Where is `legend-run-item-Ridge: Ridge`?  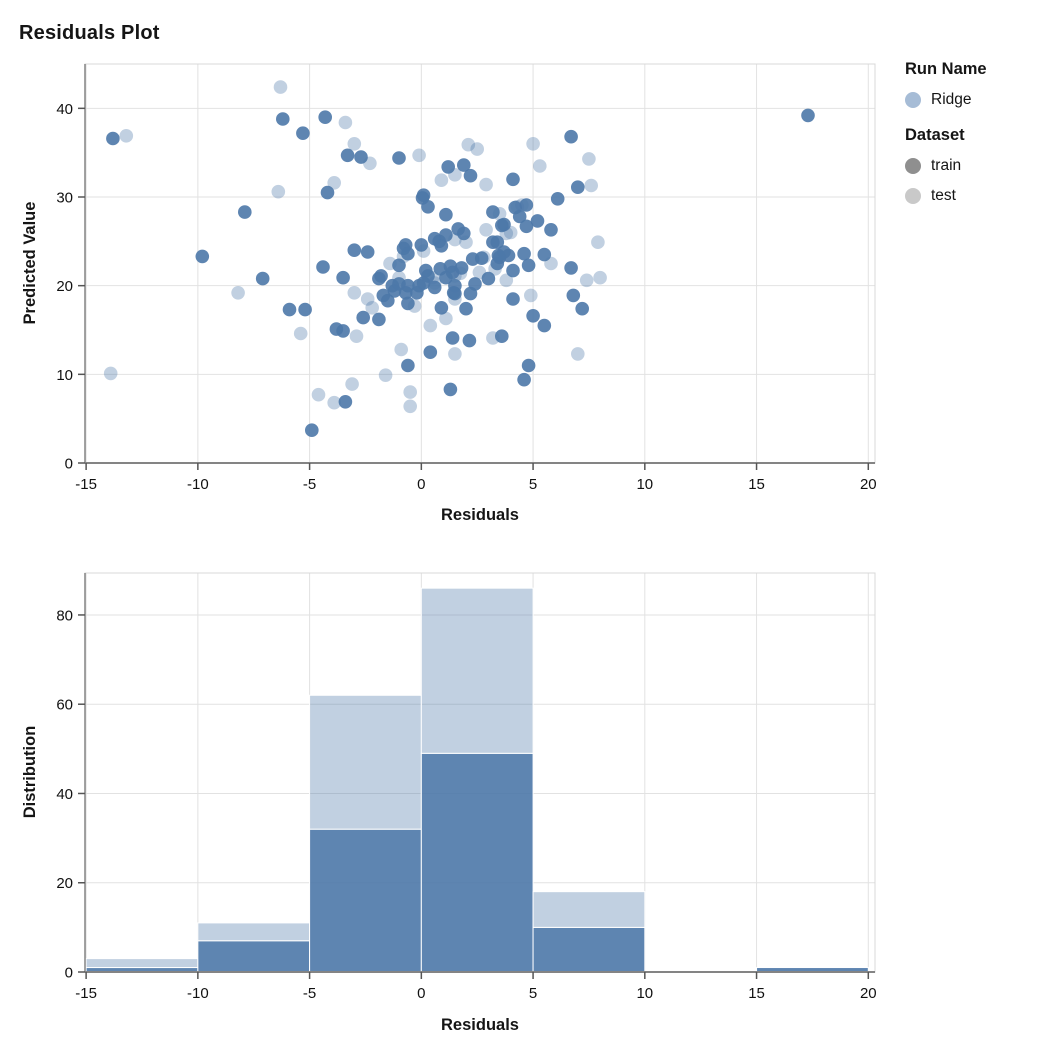
legend-run-item-Ridge: Ridge is located at coordinates (946, 100).